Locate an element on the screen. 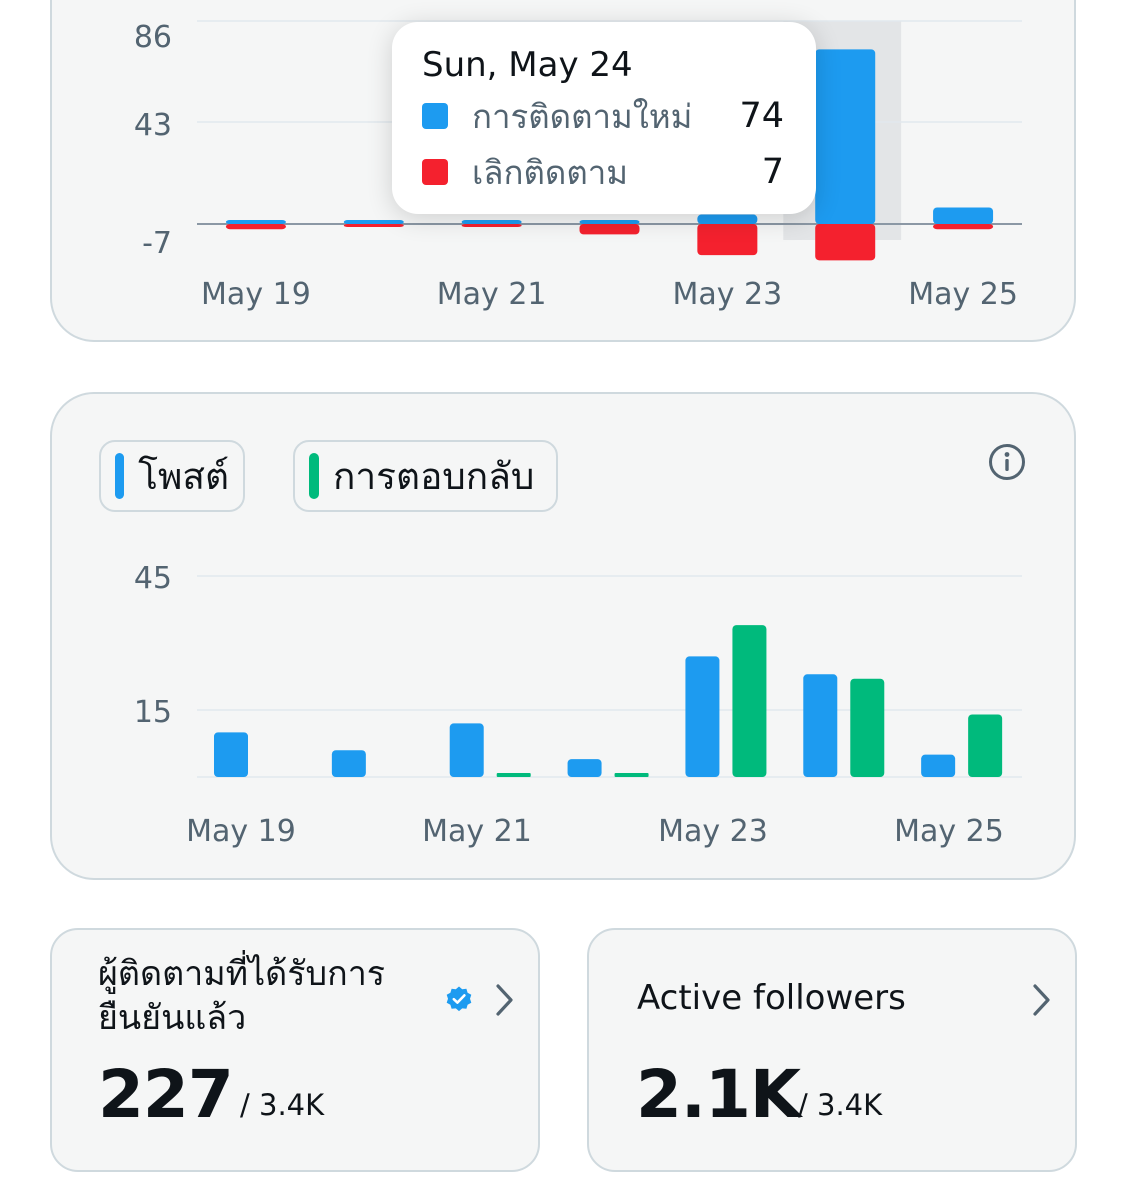 This screenshot has height=1200, width=1126. legend-label: การตอบกลับ is located at coordinates (434, 476).